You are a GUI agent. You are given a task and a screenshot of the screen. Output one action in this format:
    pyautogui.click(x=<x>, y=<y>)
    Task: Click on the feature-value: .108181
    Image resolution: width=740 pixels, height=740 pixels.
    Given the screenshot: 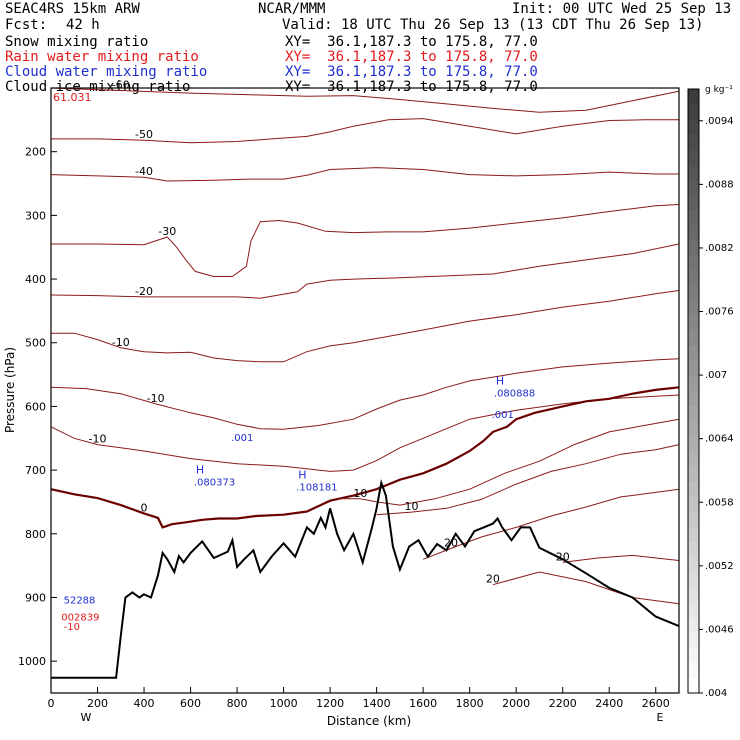 What is the action you would take?
    pyautogui.click(x=316, y=488)
    